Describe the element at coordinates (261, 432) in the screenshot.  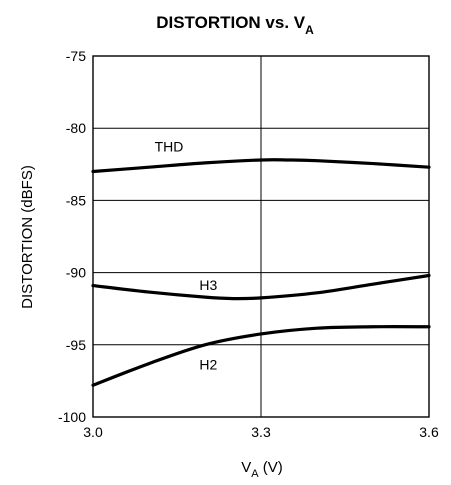
I see `x-tick-label: 3.3` at that location.